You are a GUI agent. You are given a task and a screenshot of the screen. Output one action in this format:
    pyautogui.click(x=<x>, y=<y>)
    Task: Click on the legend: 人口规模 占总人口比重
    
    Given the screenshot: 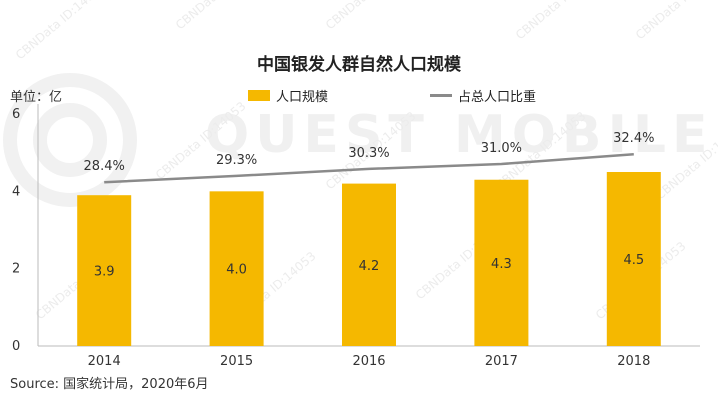 What is the action you would take?
    pyautogui.click(x=359, y=96)
    